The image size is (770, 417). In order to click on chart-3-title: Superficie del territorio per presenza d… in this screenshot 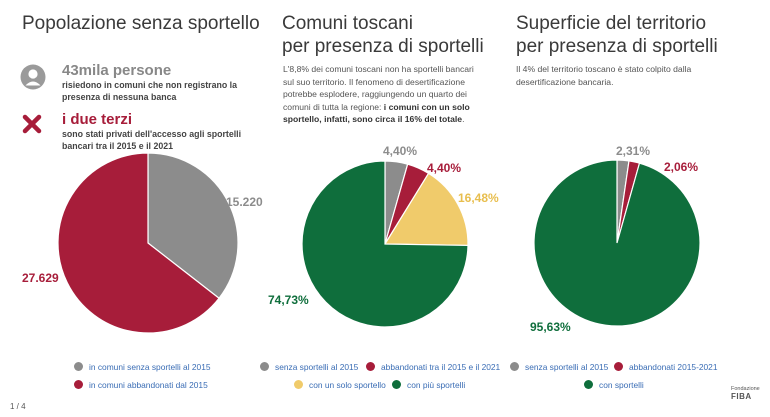, I will do `click(636, 35)`.